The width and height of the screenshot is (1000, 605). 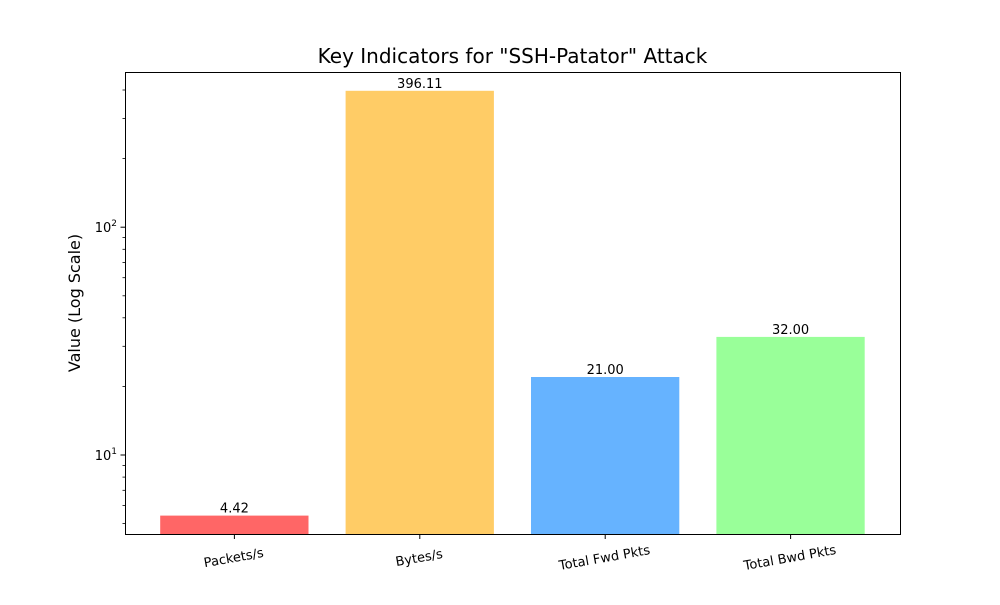 I want to click on bar-value-label: 4.42, so click(x=234, y=509).